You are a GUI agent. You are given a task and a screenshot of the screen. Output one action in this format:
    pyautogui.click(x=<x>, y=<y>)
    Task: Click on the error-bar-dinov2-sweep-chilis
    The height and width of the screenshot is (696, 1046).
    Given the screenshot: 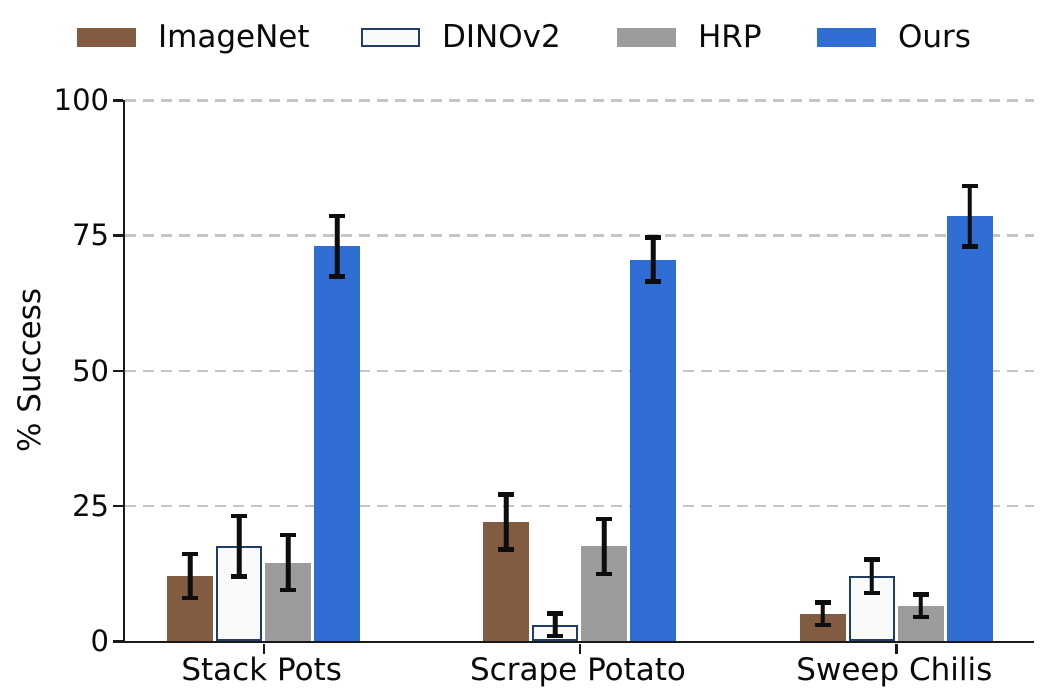 What is the action you would take?
    pyautogui.click(x=871, y=576)
    